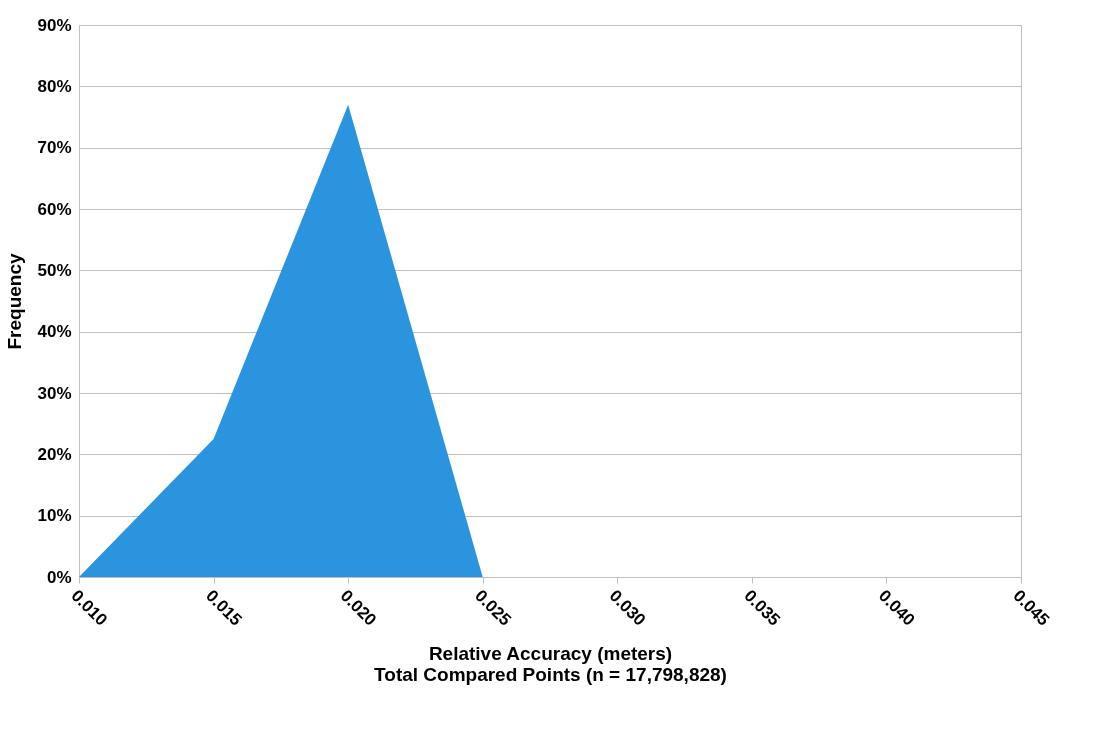 This screenshot has width=1109, height=729. Describe the element at coordinates (54, 454) in the screenshot. I see `y-tick-label: 20%` at that location.